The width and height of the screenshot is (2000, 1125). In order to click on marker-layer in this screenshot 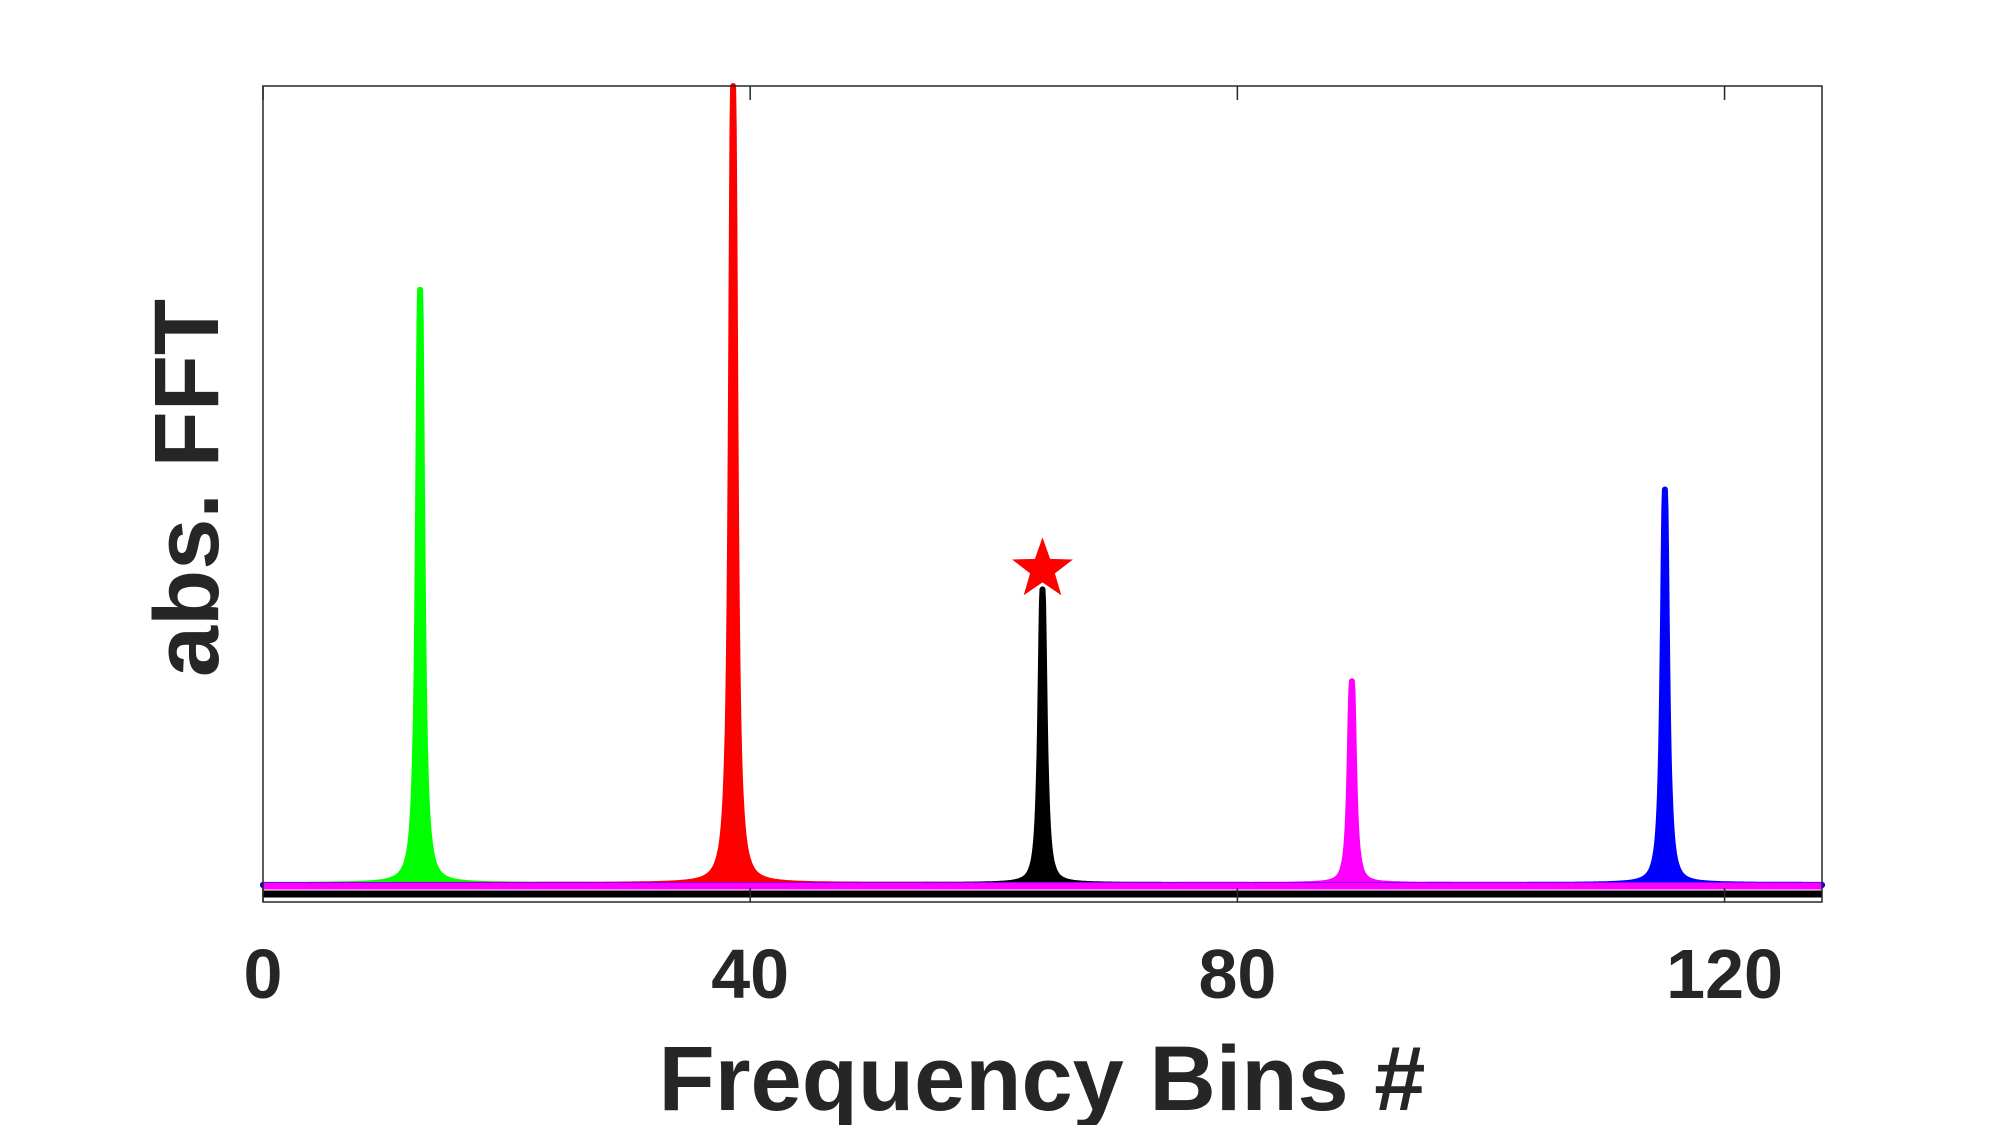, I will do `click(1042, 566)`.